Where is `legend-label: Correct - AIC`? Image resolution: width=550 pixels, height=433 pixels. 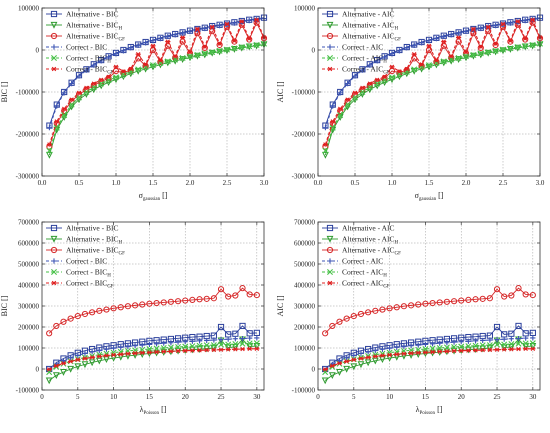
legend-label: Correct - AIC is located at coordinates (362, 261).